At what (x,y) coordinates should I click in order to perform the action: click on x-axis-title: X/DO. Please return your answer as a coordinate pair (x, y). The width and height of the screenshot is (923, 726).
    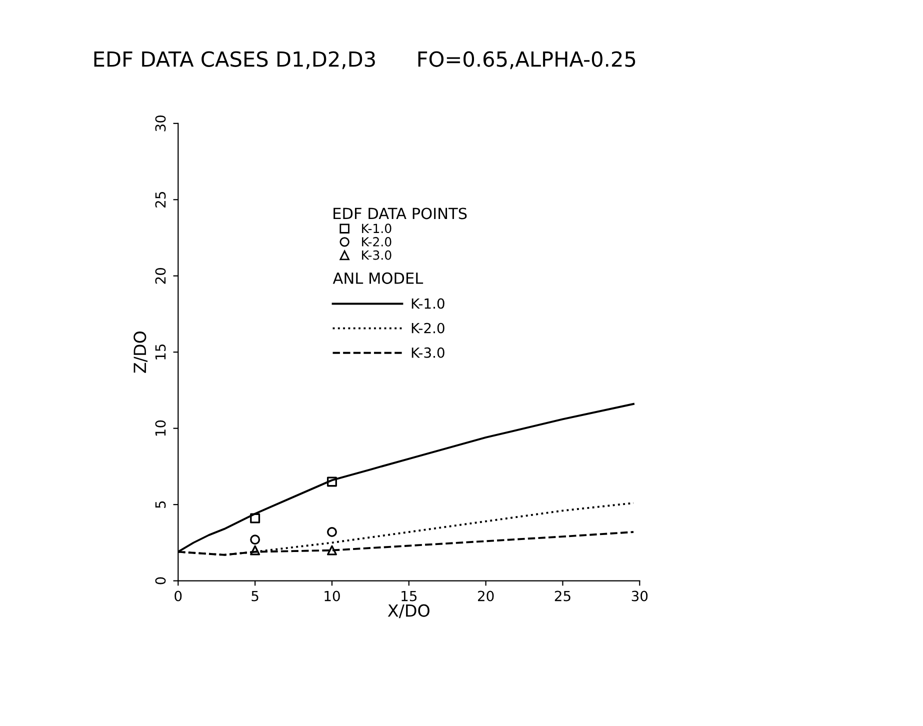
    Looking at the image, I should click on (409, 611).